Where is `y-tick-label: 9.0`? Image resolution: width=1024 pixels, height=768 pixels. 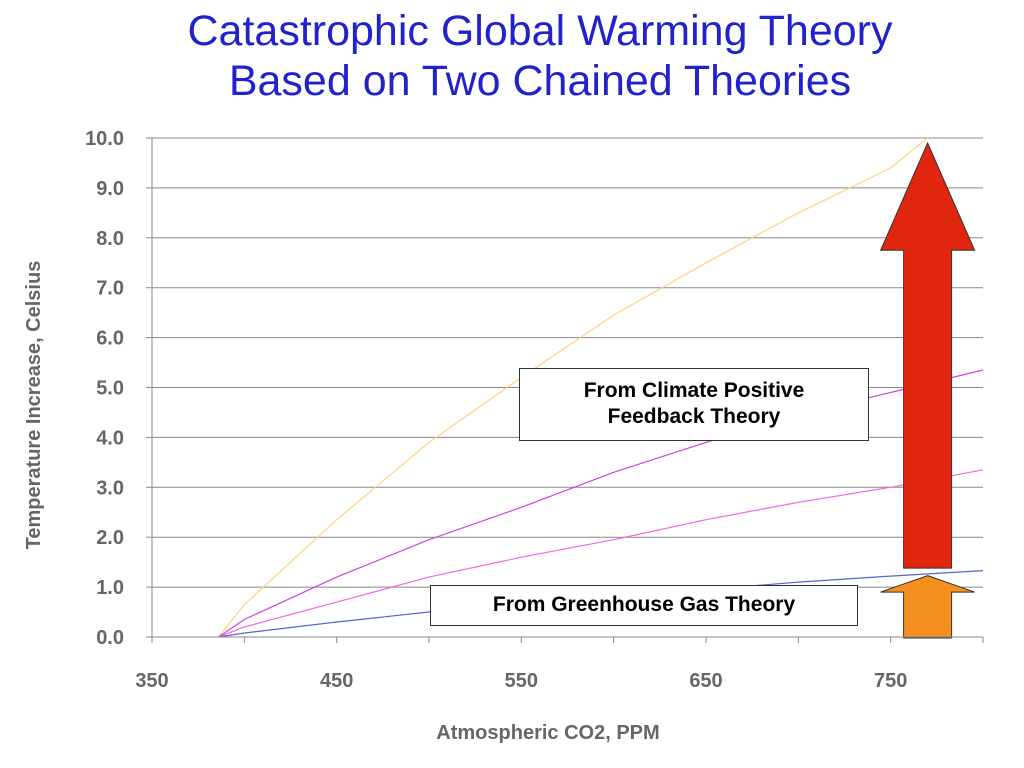
y-tick-label: 9.0 is located at coordinates (110, 189).